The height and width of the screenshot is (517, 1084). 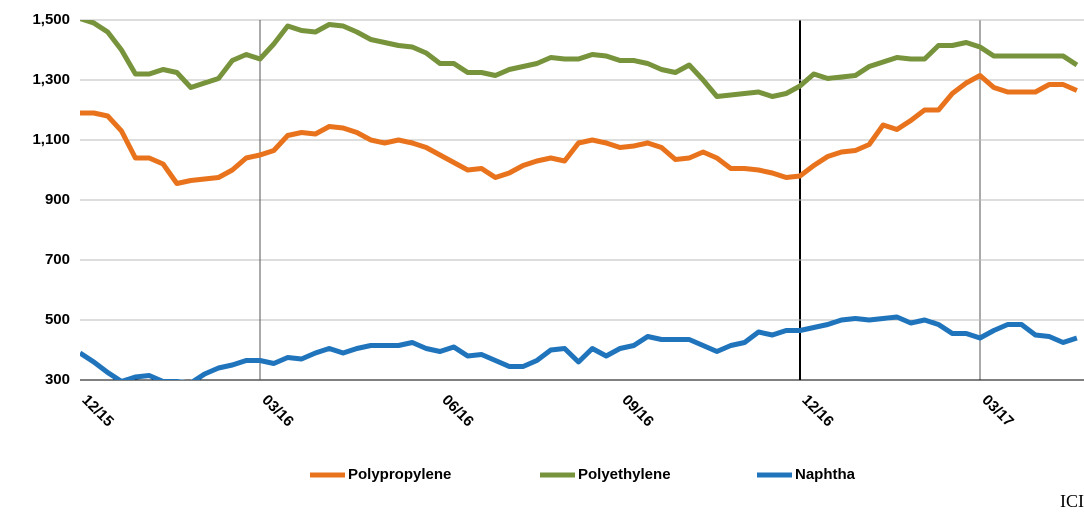 What do you see at coordinates (97, 411) in the screenshot?
I see `x-tick-label: 12/15` at bounding box center [97, 411].